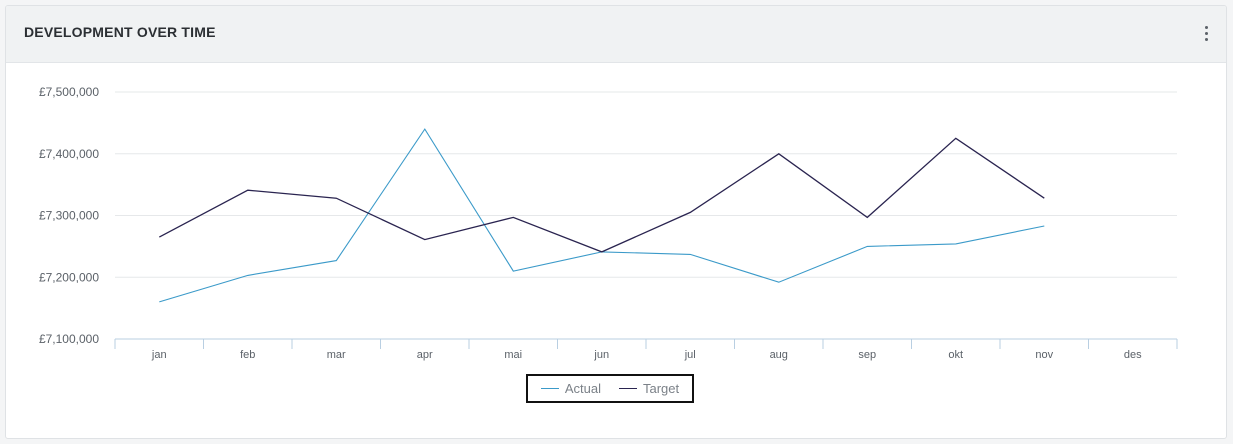 This screenshot has width=1233, height=444. What do you see at coordinates (69, 277) in the screenshot?
I see `y-tick-label: £7,200,000` at bounding box center [69, 277].